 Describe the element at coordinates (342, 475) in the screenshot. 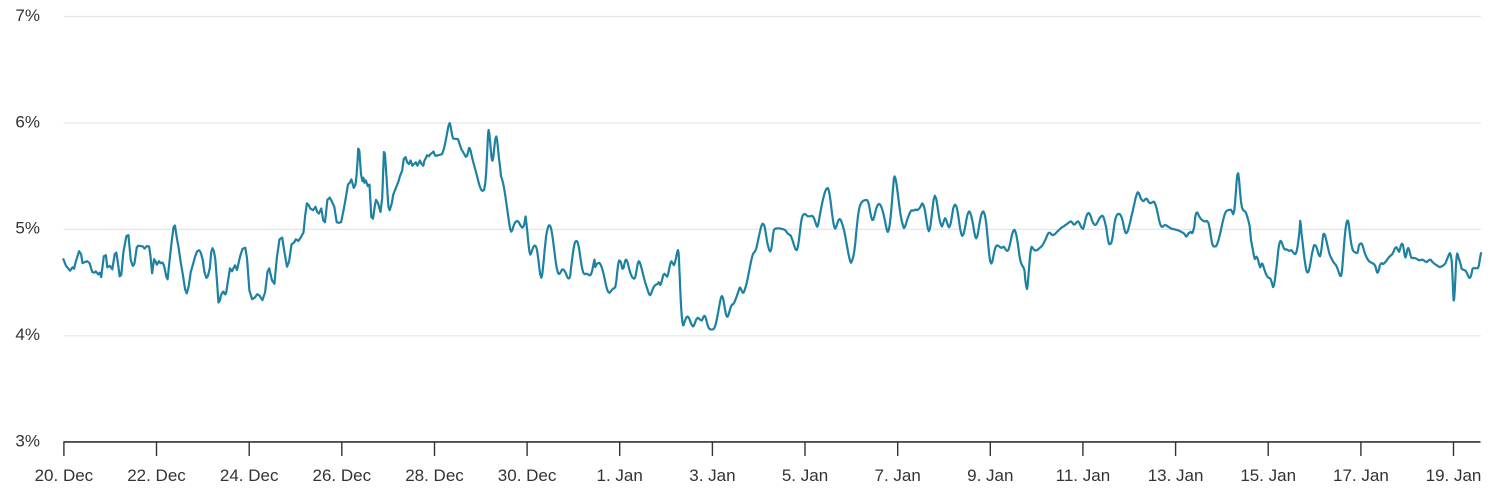

I see `svg-text: 26. Dec` at that location.